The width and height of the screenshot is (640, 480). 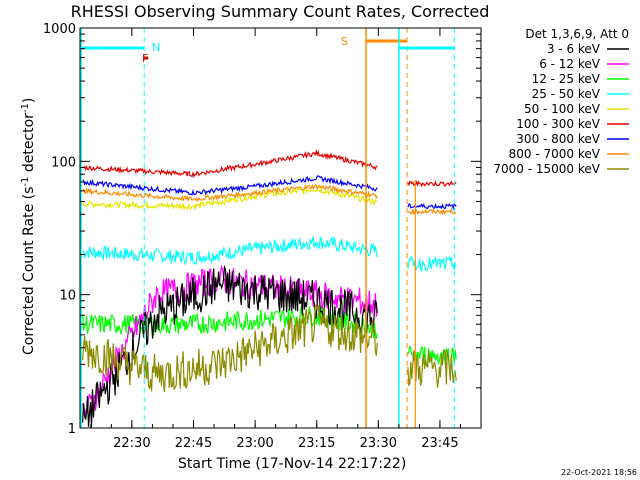 I want to click on y-axis-label-sup2: -1, so click(x=25, y=108).